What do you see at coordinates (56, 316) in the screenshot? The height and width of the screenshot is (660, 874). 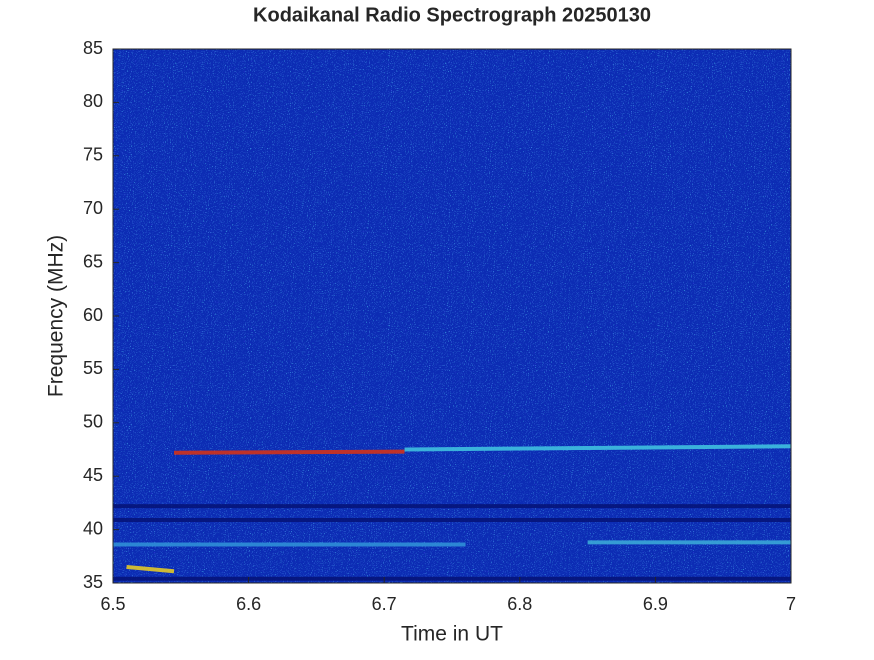 I see `y-axis-label: Frequency (MHz)` at bounding box center [56, 316].